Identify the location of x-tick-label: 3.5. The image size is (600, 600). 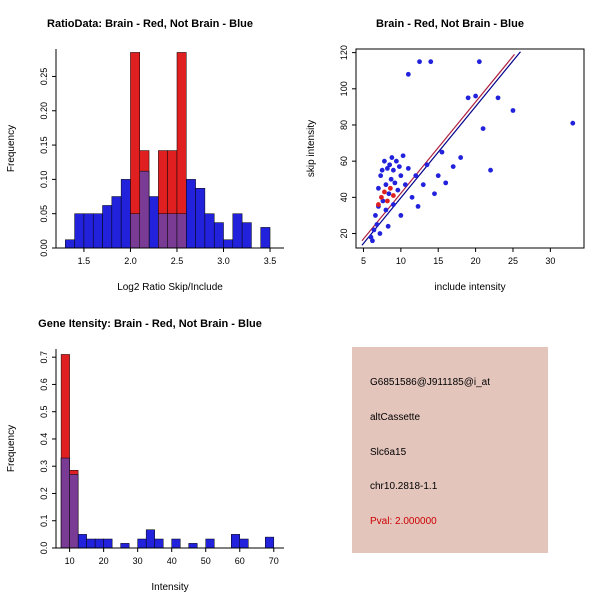
(270, 261).